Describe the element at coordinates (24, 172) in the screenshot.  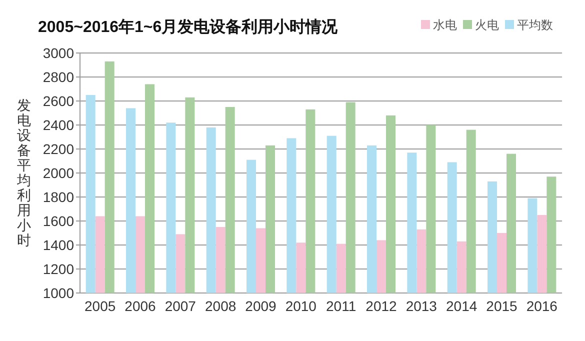
I see `text: 发电设备平均利用小时` at that location.